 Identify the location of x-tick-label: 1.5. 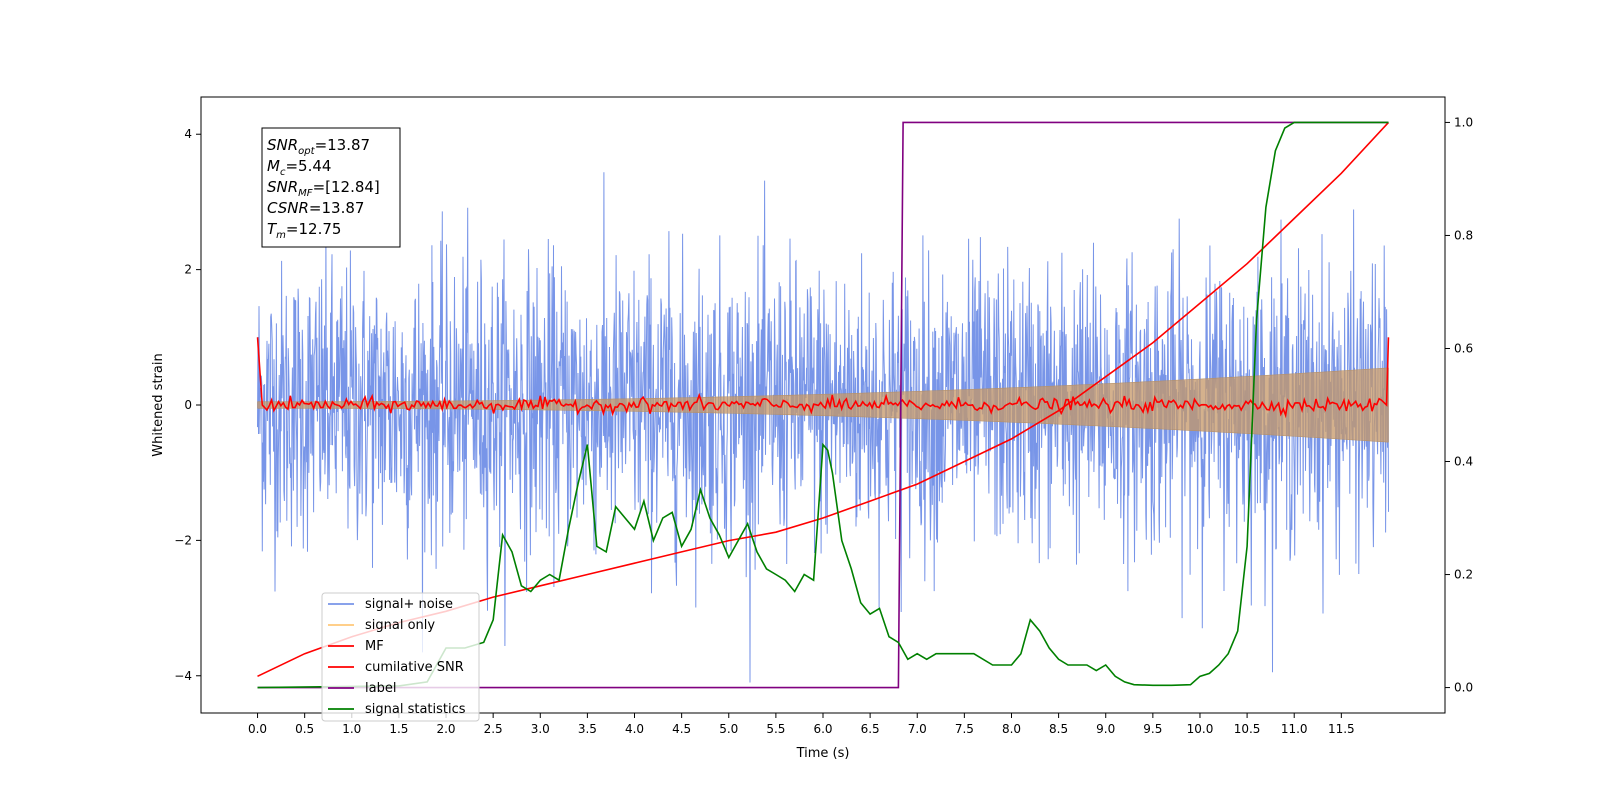
(398, 729).